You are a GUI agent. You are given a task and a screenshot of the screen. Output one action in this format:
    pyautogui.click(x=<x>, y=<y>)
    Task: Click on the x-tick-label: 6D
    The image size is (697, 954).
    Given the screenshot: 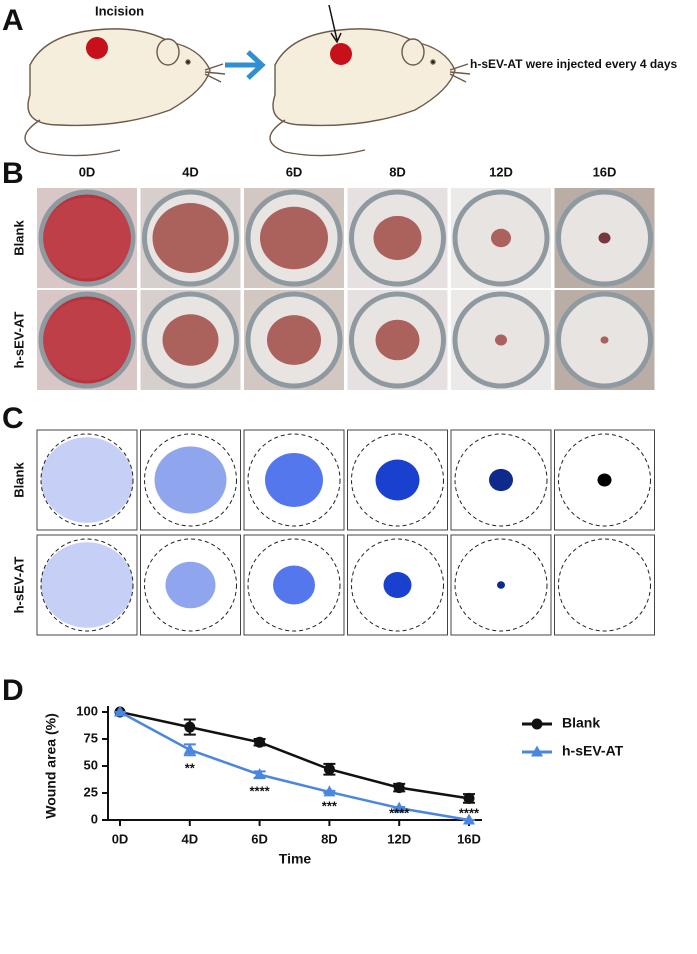 What is the action you would take?
    pyautogui.click(x=259, y=838)
    